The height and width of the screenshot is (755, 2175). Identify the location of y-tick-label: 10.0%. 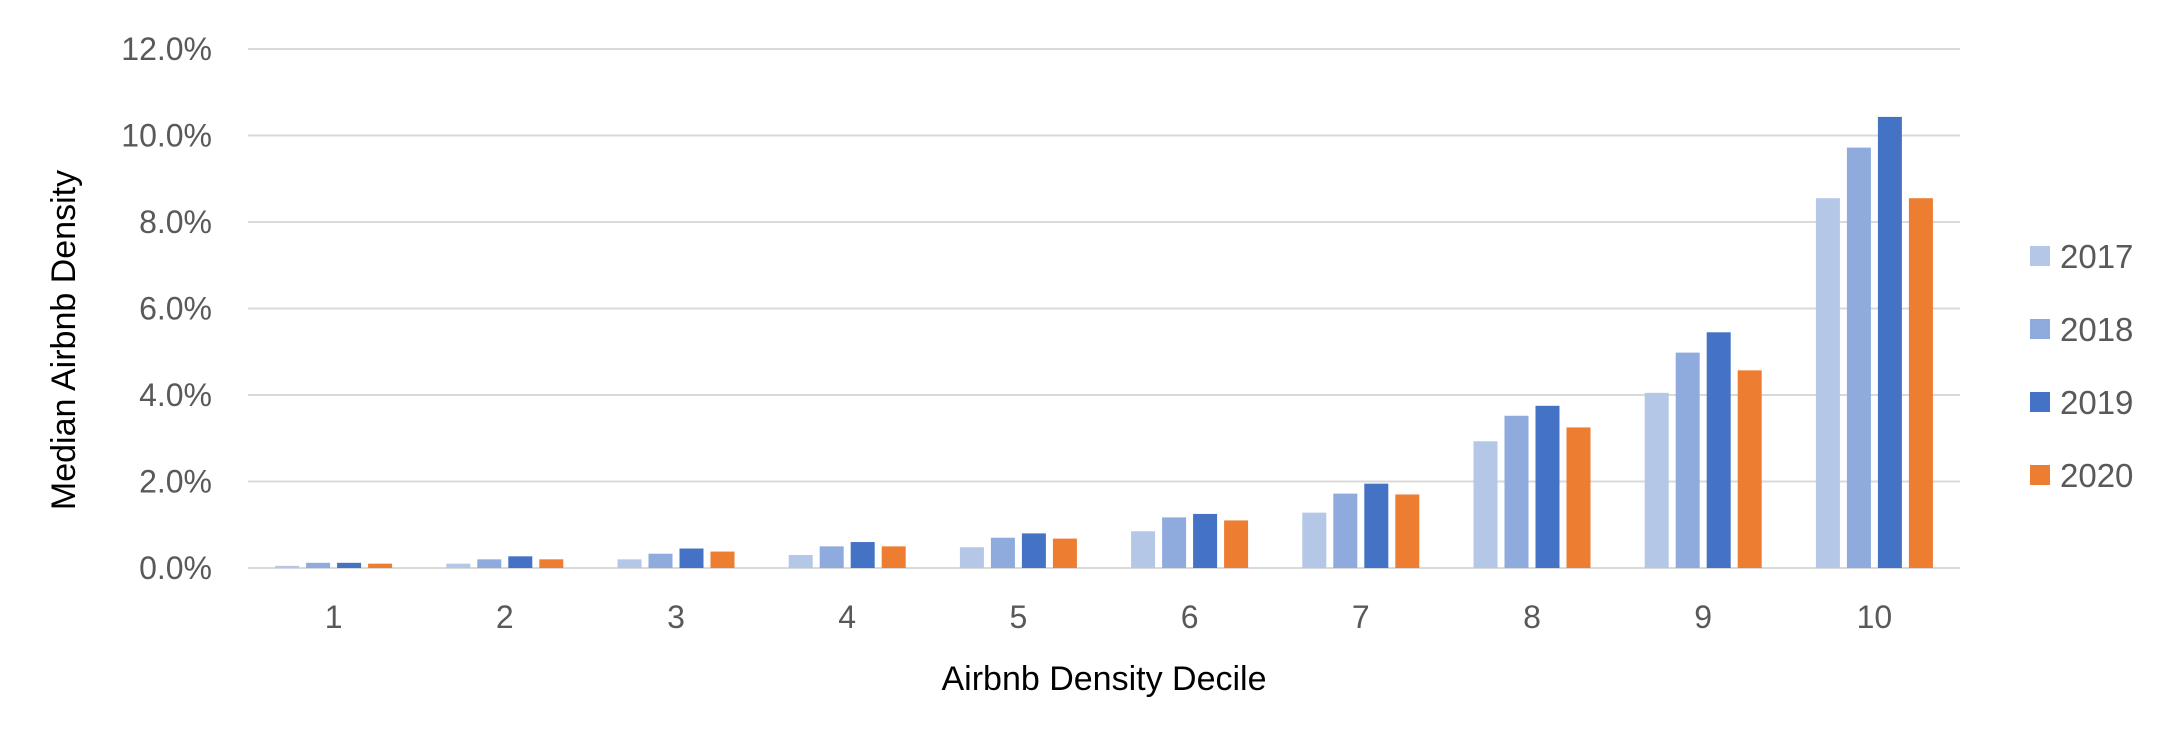
(166, 136).